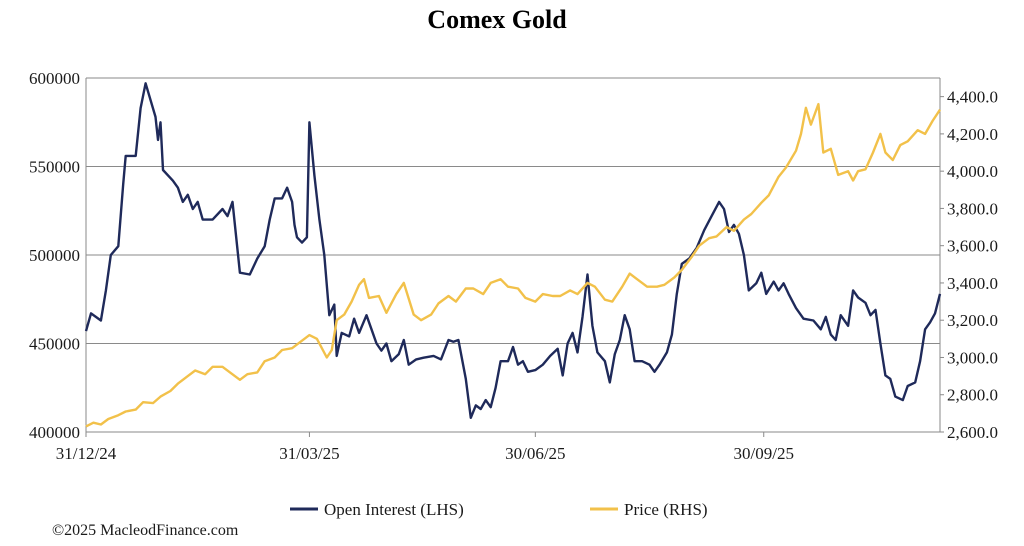 The image size is (1024, 546). Describe the element at coordinates (425, 447) in the screenshot. I see `x-axis-ticks: 31/12/24 31/03/25 30/06/25 30/09/25` at that location.